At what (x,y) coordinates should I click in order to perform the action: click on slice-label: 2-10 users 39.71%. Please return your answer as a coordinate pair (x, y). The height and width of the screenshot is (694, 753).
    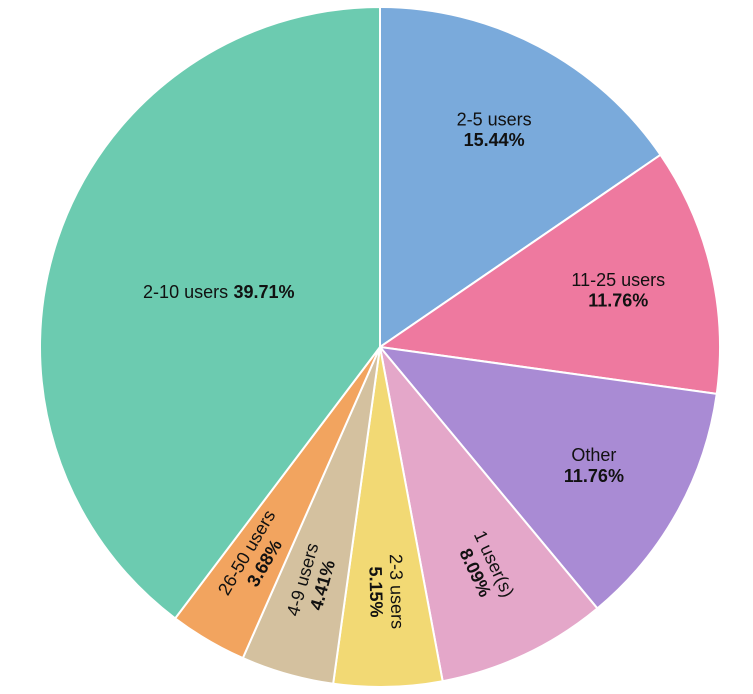
    Looking at the image, I should click on (219, 292).